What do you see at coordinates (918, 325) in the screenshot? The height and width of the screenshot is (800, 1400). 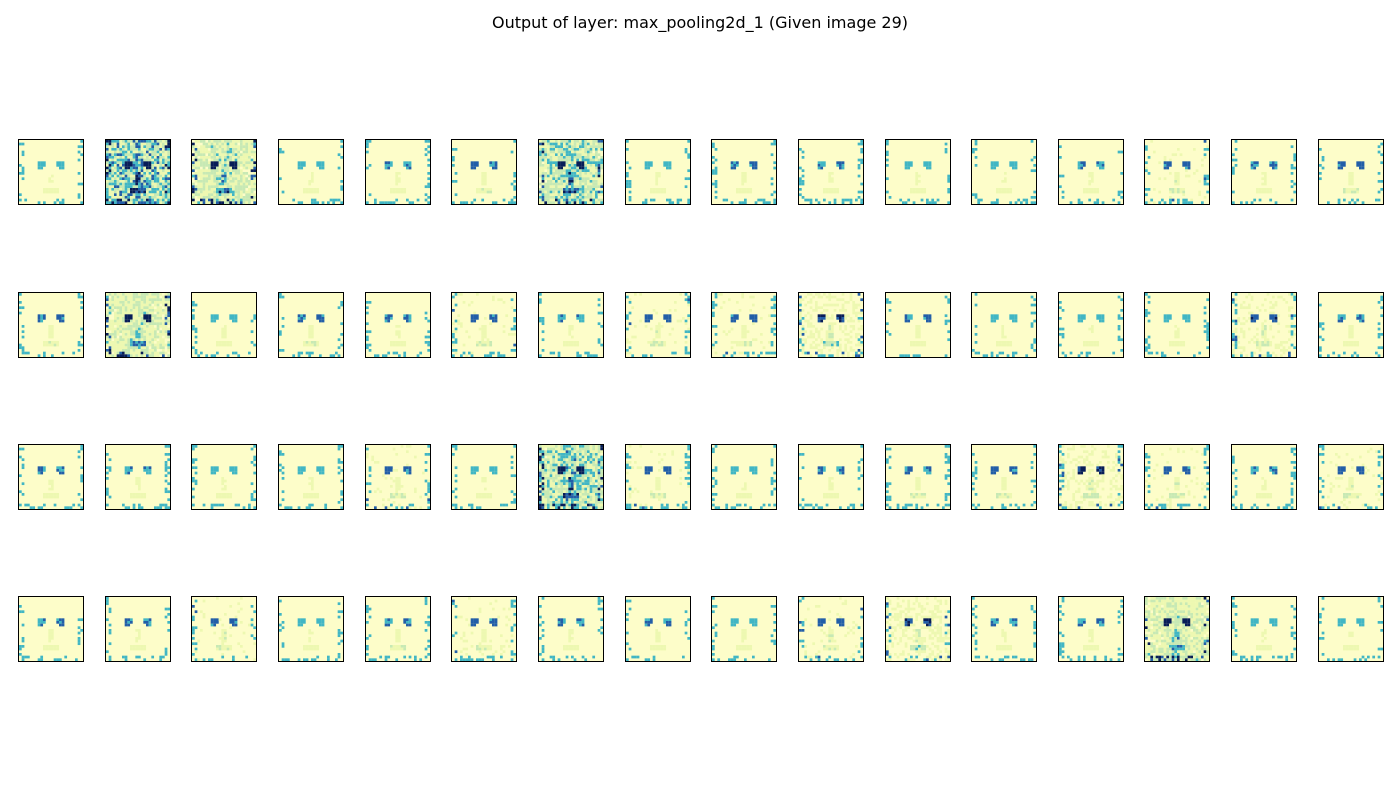 I see `feature-map-panel` at bounding box center [918, 325].